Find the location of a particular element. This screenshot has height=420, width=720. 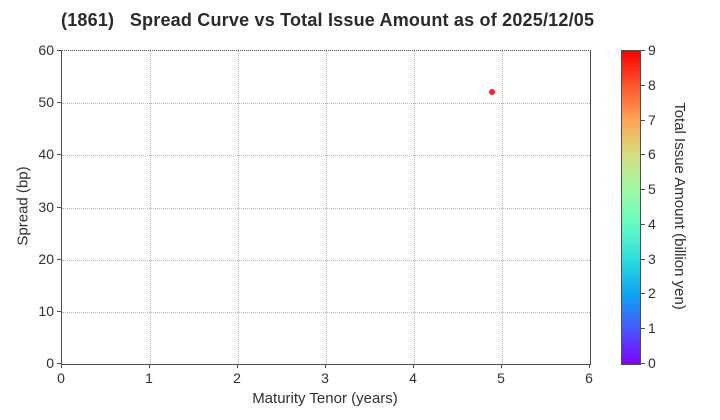

x-tick-label: 3 is located at coordinates (325, 378).